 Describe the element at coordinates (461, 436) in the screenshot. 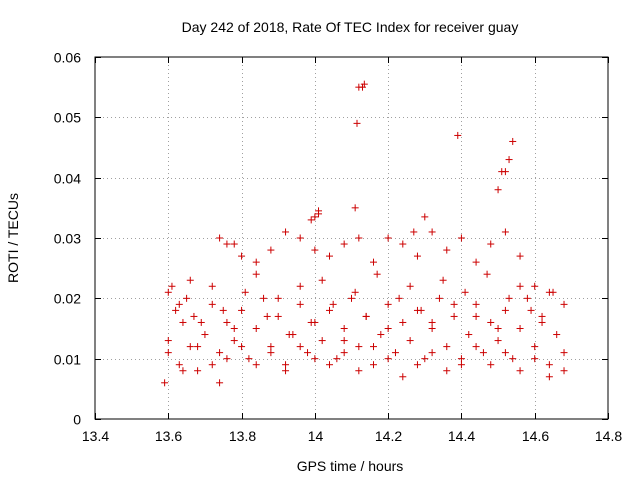

I see `x-tick-label: 14.4` at that location.